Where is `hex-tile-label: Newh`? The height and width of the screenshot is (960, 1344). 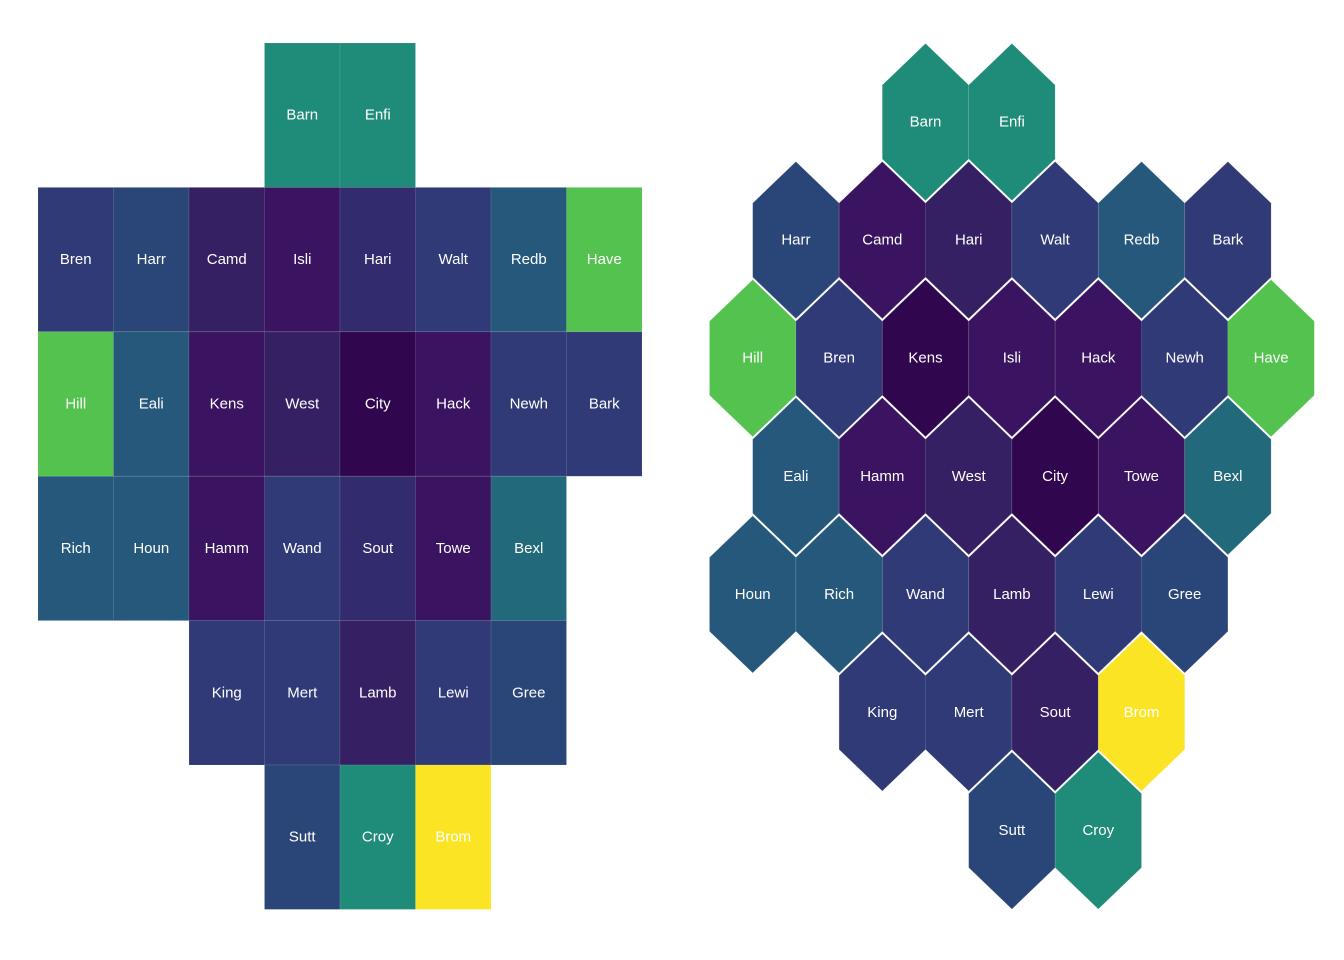
hex-tile-label: Newh is located at coordinates (1185, 358).